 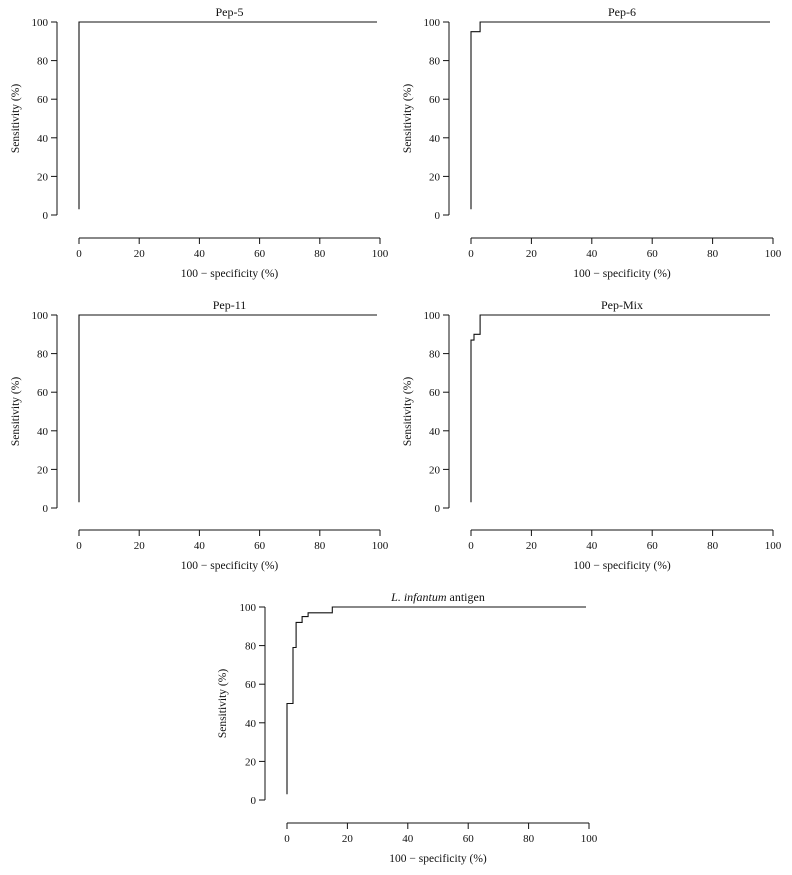 What do you see at coordinates (230, 305) in the screenshot?
I see `panel-title: Pep-11` at bounding box center [230, 305].